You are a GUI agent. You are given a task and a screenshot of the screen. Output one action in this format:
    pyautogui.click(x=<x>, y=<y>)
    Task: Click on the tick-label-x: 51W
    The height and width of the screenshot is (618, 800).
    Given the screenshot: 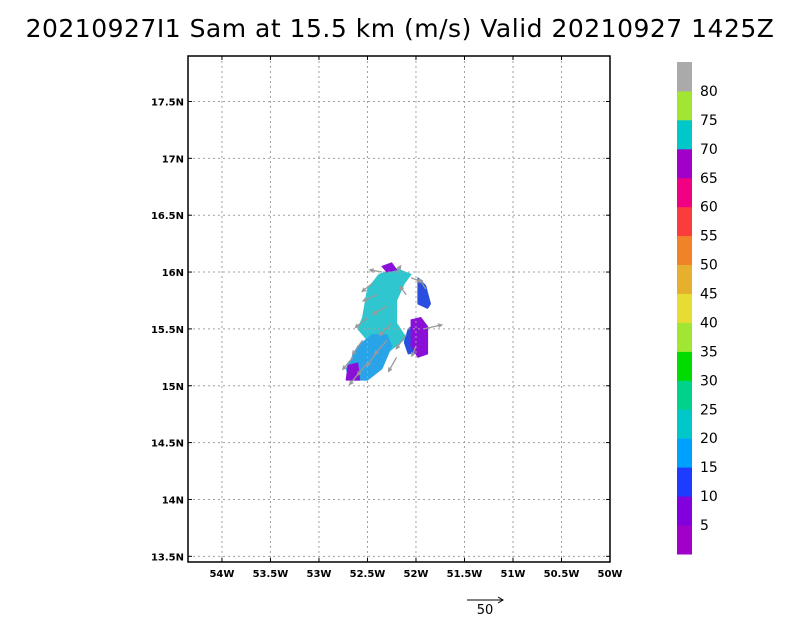 What is the action you would take?
    pyautogui.click(x=513, y=574)
    